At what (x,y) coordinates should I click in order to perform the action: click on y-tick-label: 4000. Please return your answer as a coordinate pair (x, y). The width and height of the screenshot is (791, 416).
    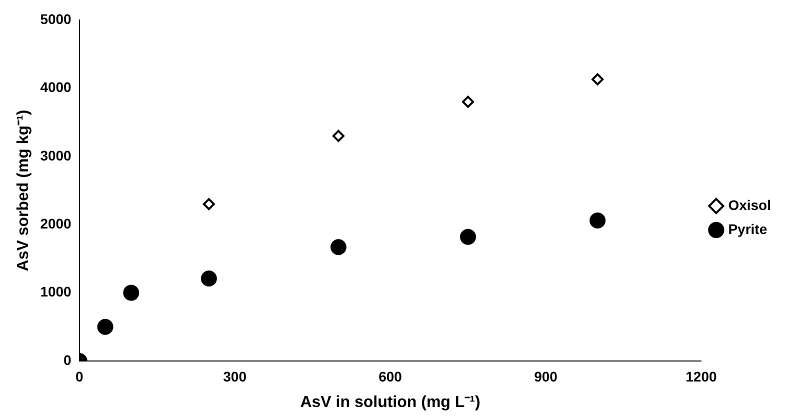
    Looking at the image, I should click on (56, 87).